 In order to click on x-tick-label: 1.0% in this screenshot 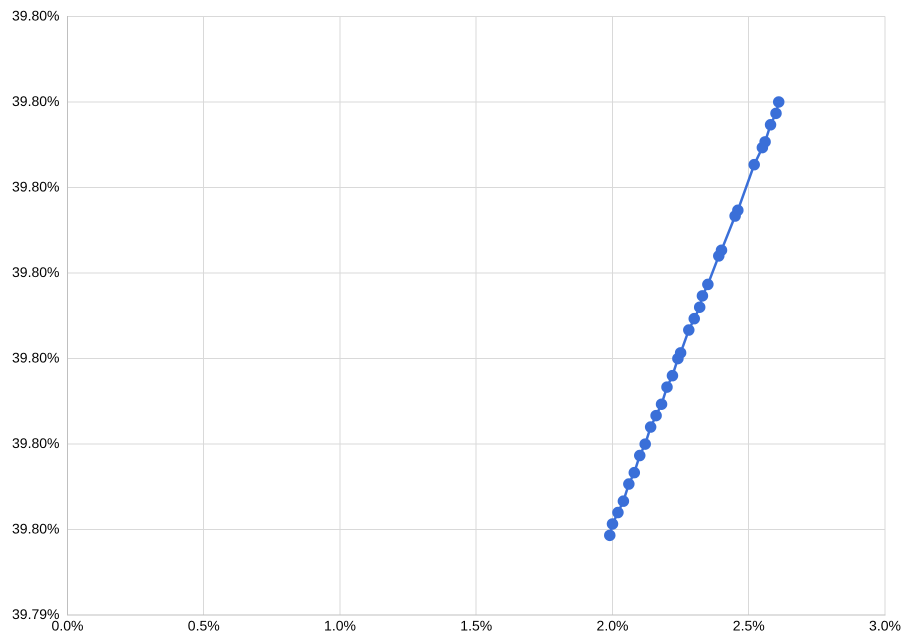, I will do `click(340, 625)`.